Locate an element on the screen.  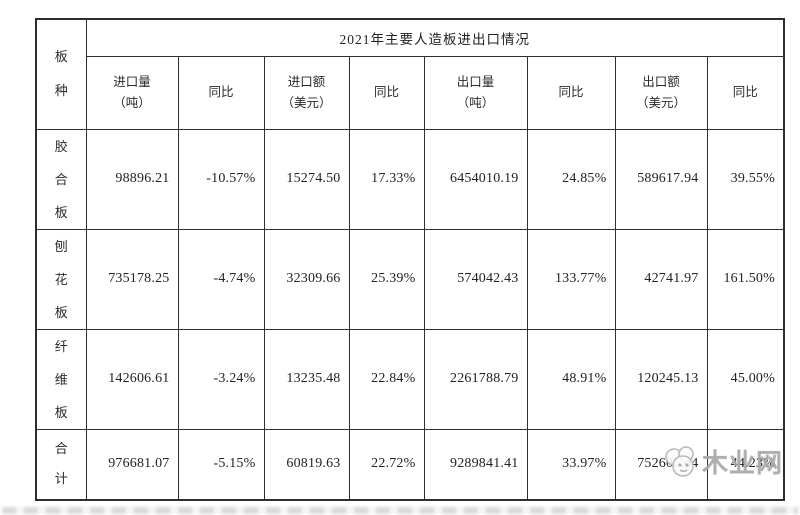
table-cell: 120245.13 is located at coordinates (661, 379).